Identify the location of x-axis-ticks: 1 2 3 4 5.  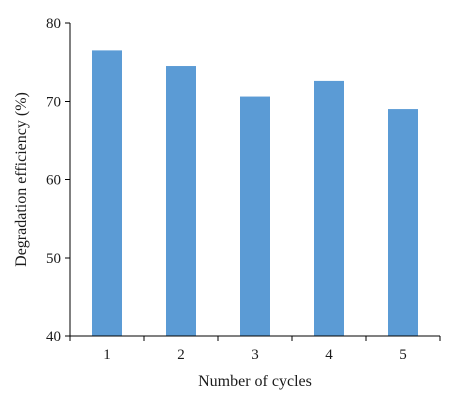
(255, 349).